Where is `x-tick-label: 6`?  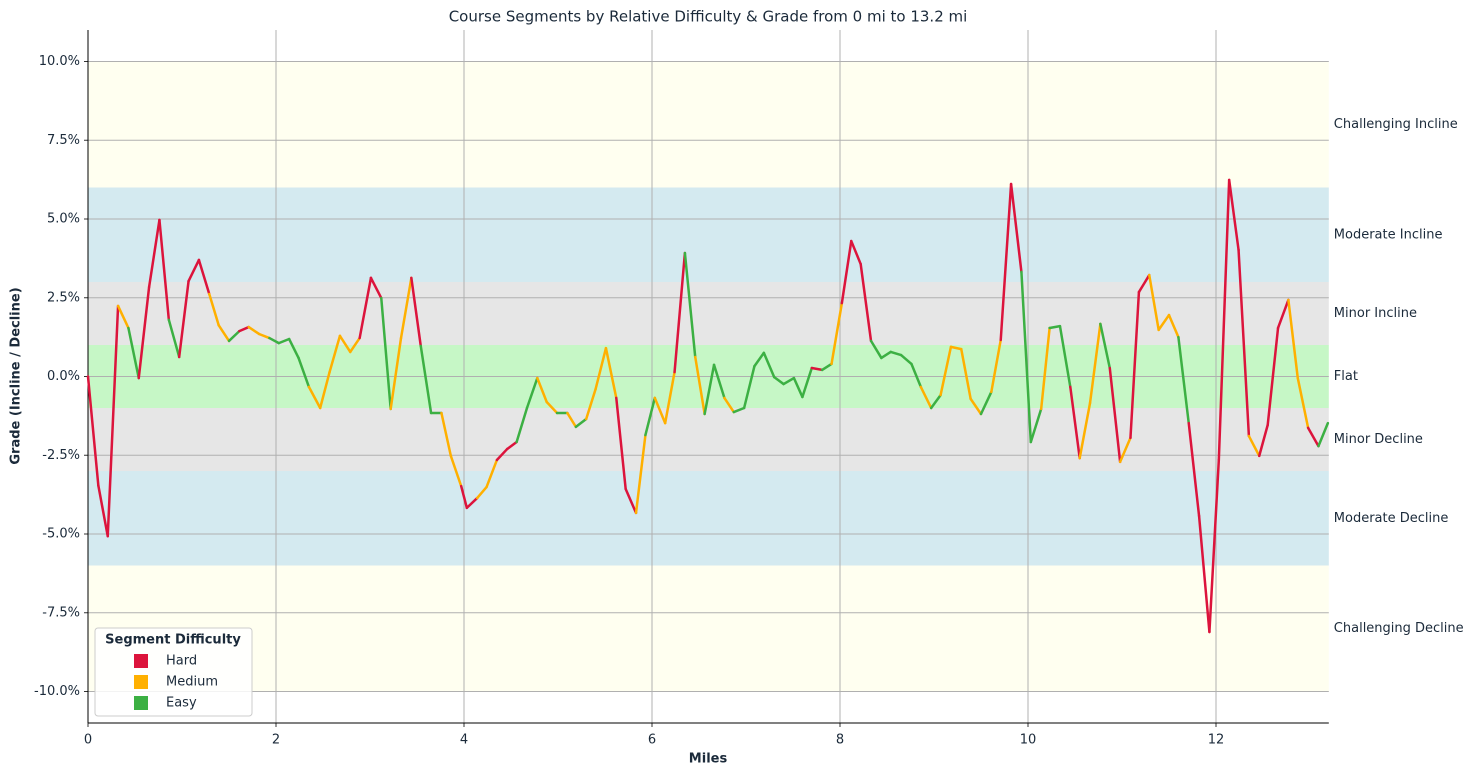 x-tick-label: 6 is located at coordinates (652, 740).